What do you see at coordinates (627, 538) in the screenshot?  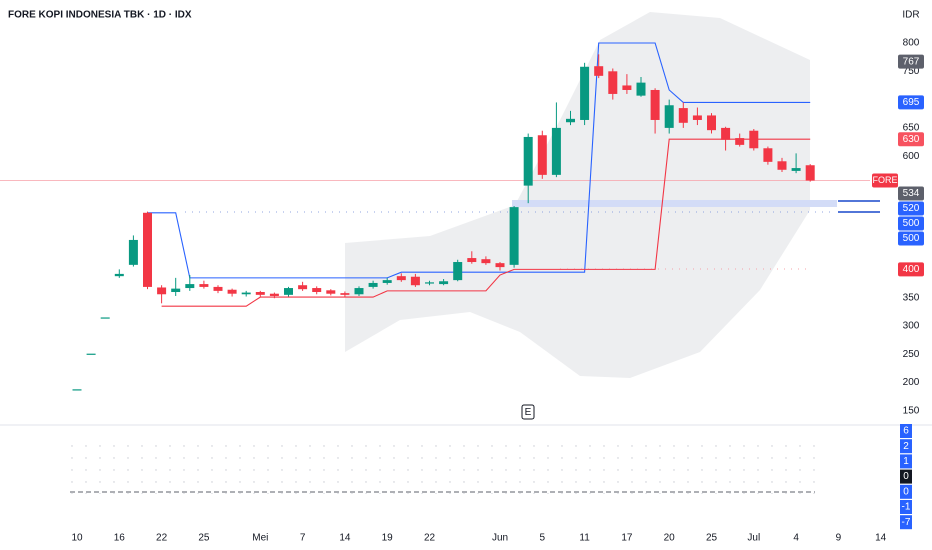 I see `x-tick-label: 17` at bounding box center [627, 538].